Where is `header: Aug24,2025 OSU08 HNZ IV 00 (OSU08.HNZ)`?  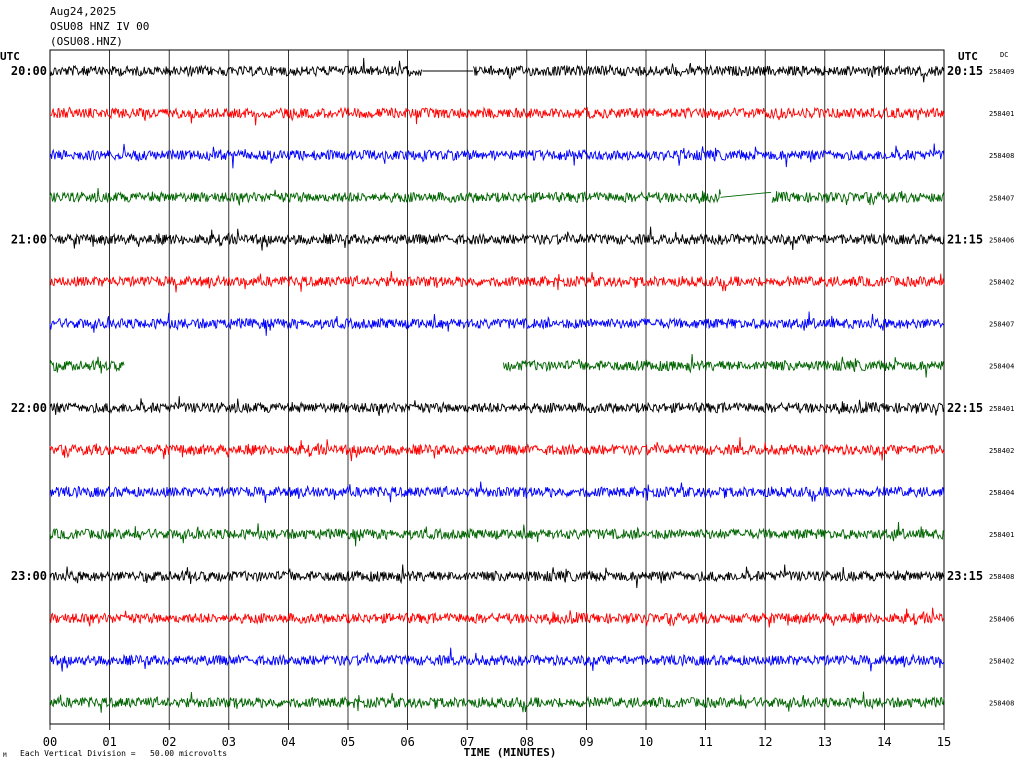
header: Aug24,2025 OSU08 HNZ IV 00 (OSU08.HNZ) is located at coordinates (99, 26).